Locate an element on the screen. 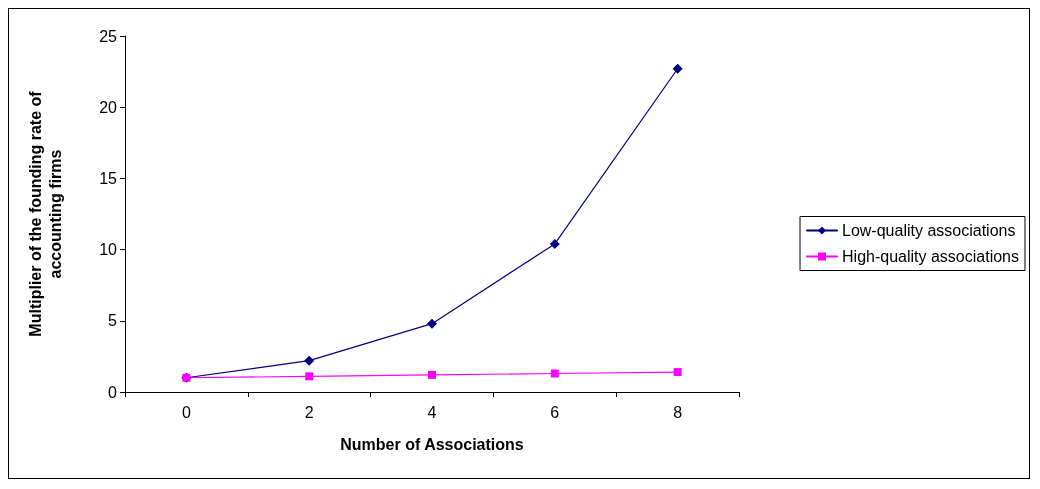 Image resolution: width=1040 pixels, height=489 pixels. y-axis-title: Multiplier of the founding rate of accounting firms is located at coordinates (45, 213).